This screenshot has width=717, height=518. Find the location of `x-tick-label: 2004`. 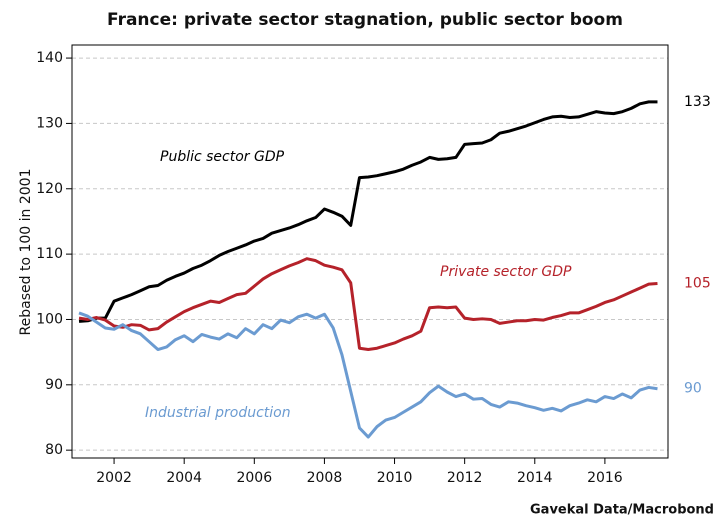

x-tick-label: 2004 is located at coordinates (184, 478).